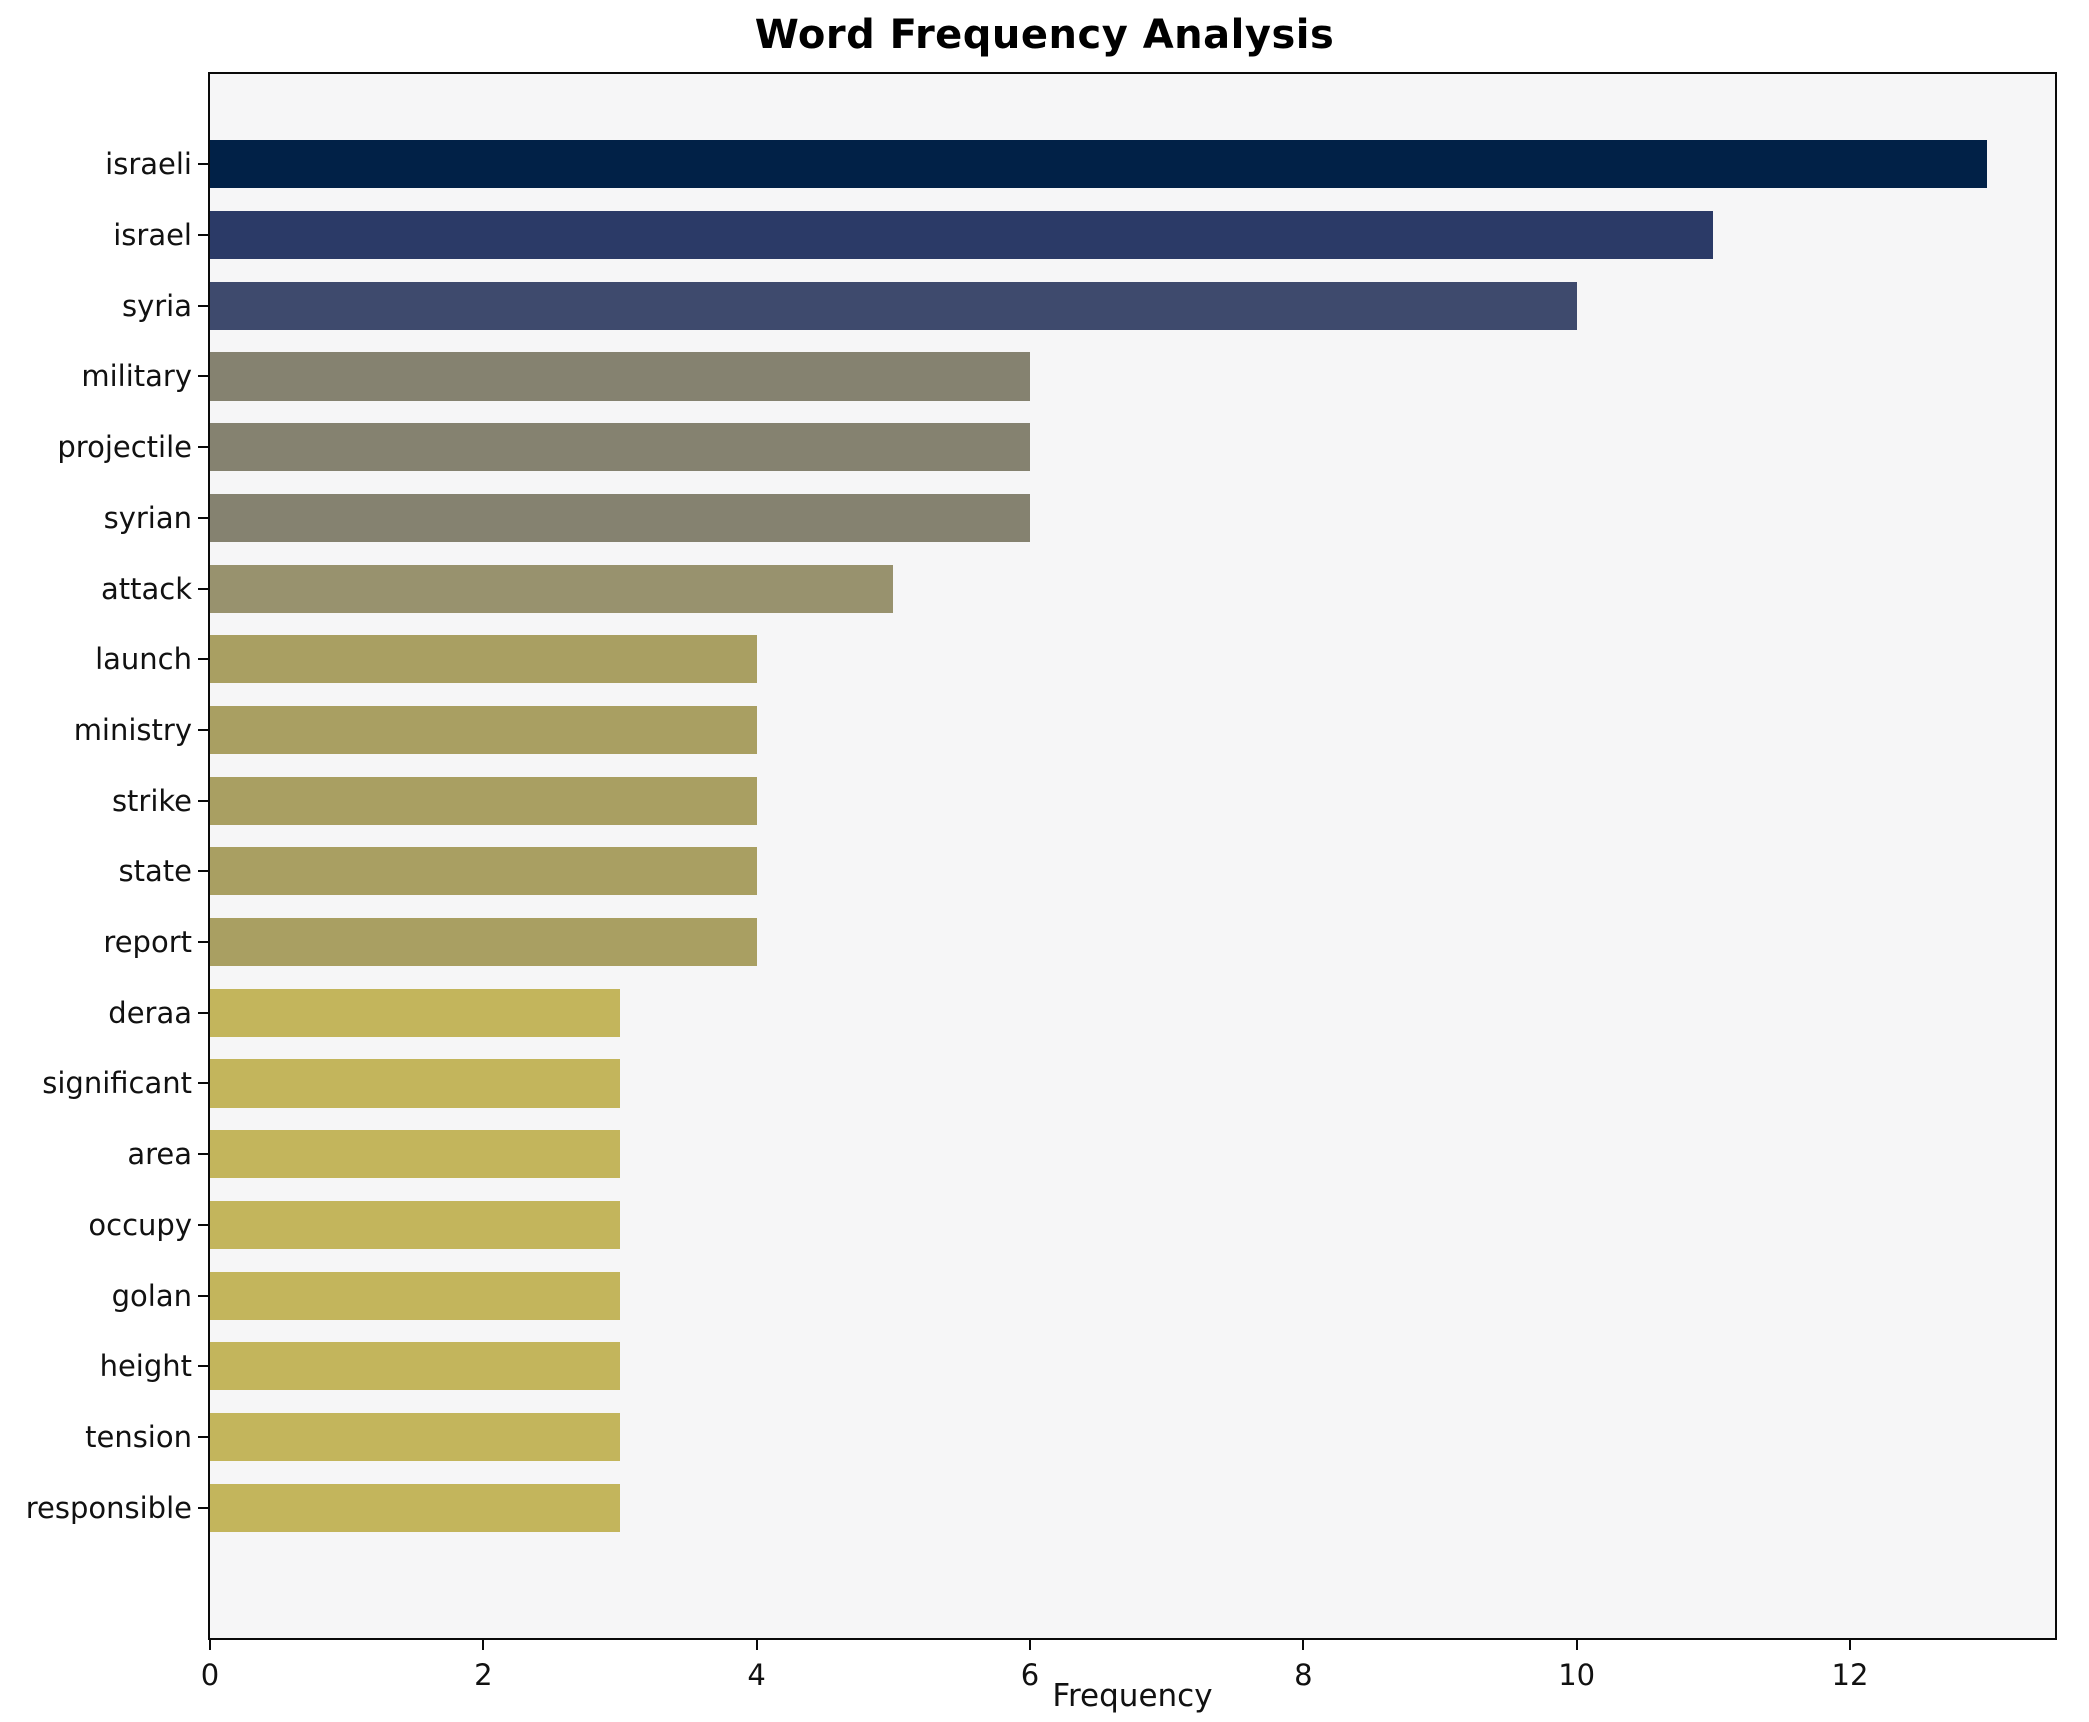 This screenshot has width=2089, height=1722. I want to click on bar-attack, so click(552, 588).